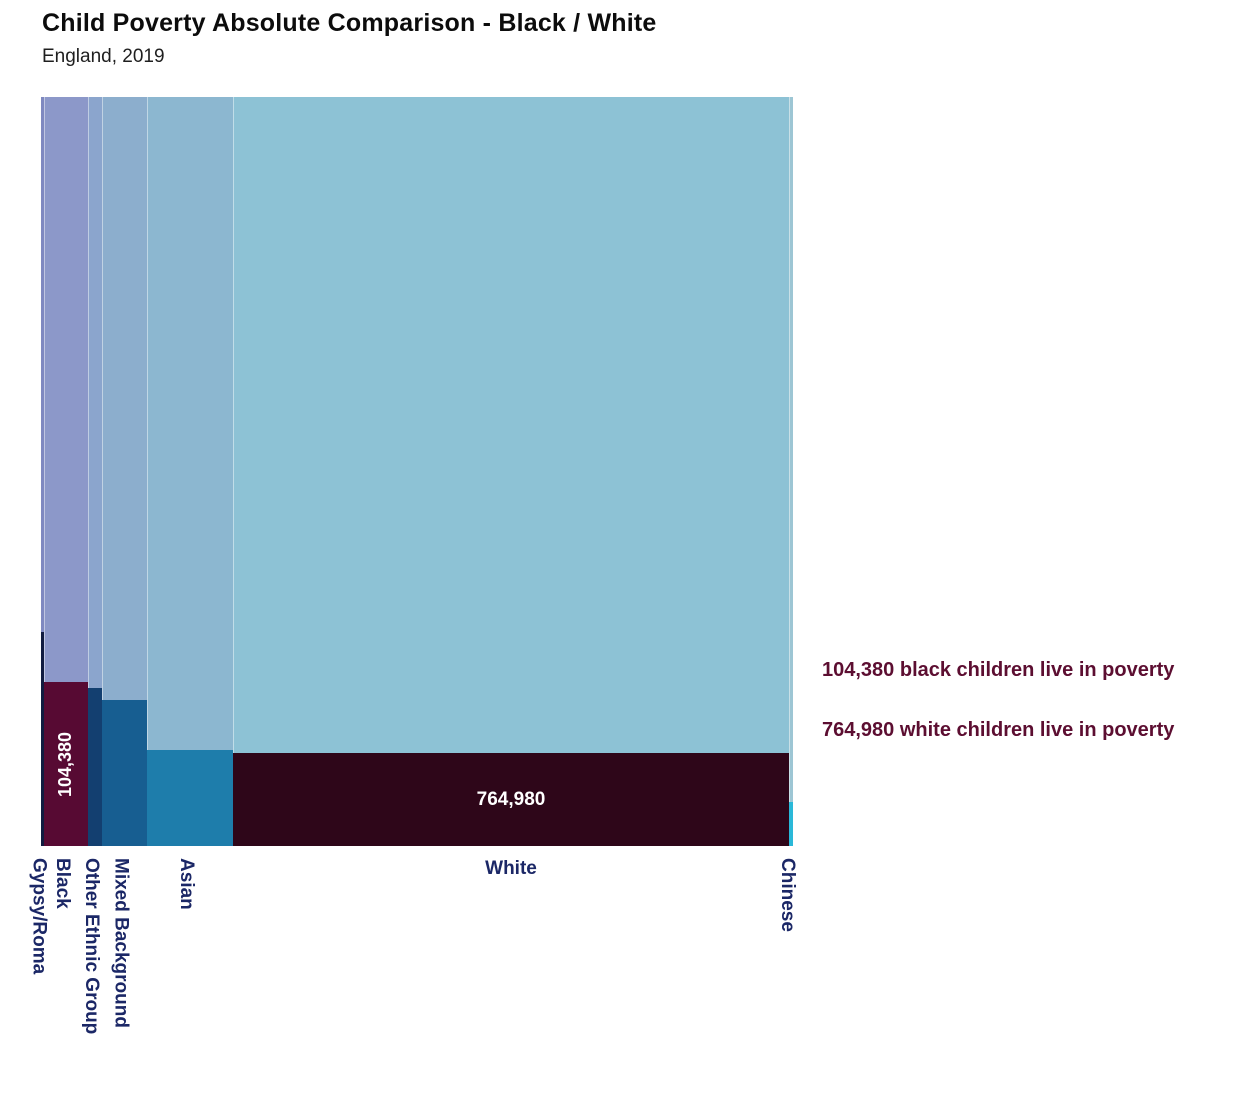  I want to click on poverty-bar-black: 104,380, so click(66, 764).